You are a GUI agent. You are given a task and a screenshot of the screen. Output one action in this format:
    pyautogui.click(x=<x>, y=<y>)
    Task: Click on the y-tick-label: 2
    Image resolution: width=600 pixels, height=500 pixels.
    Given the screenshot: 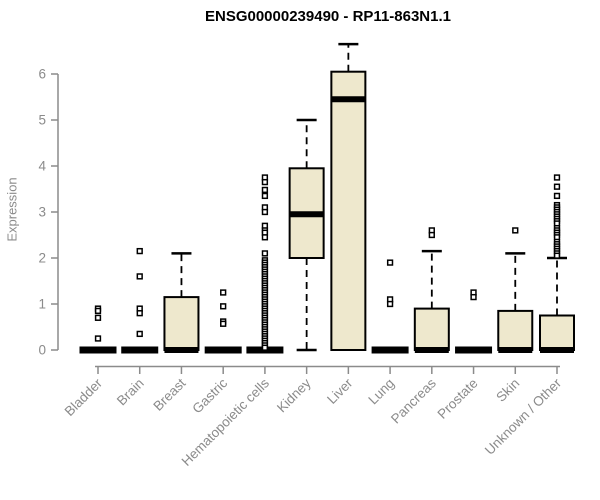 What is the action you would take?
    pyautogui.click(x=42, y=258)
    